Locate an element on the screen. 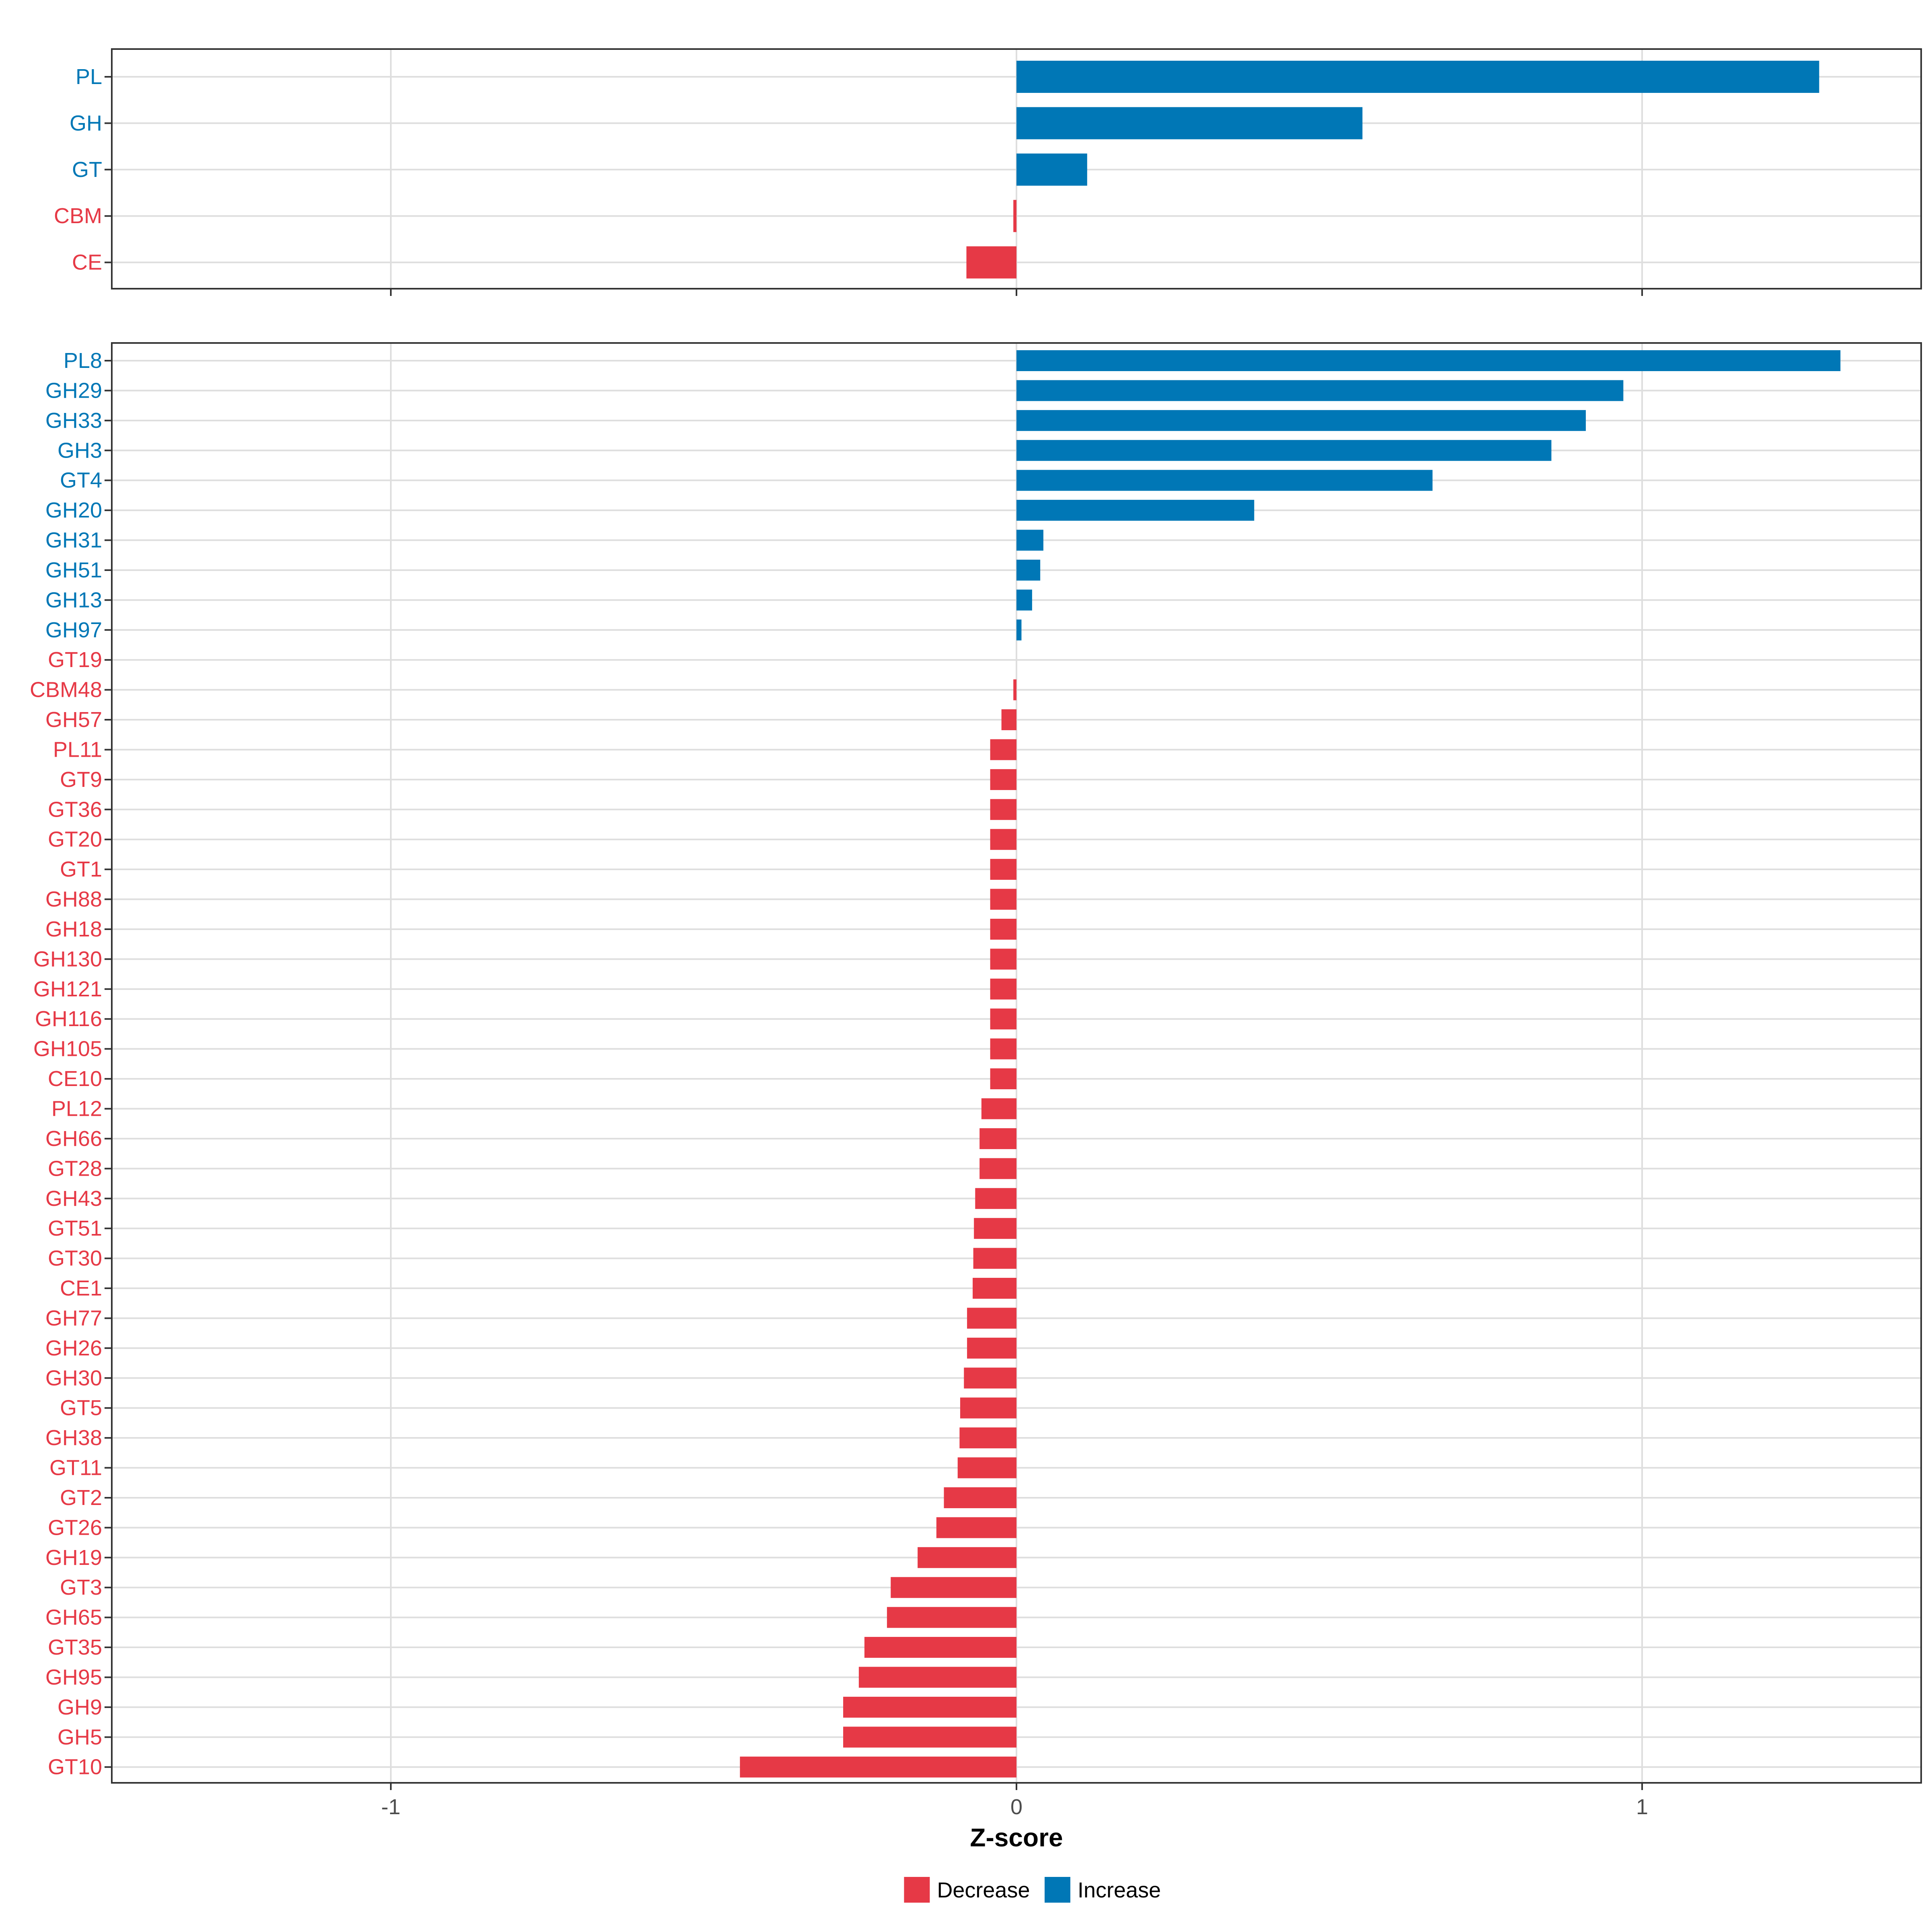  bar-gh9 is located at coordinates (929, 1707).